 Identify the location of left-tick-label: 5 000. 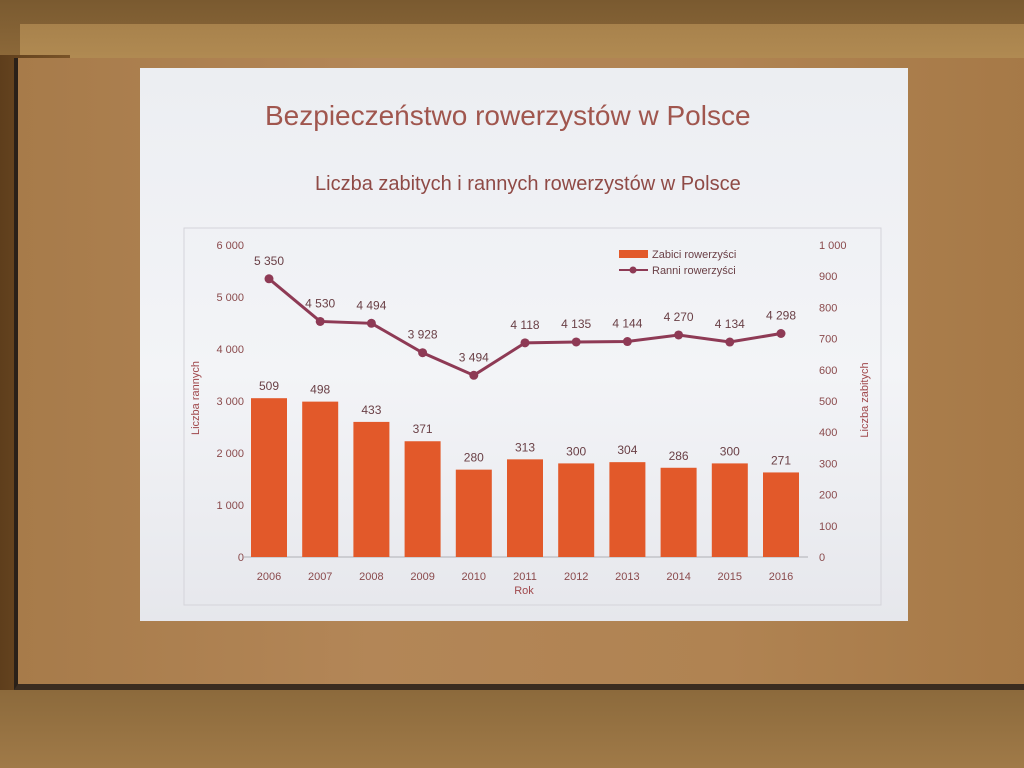
(230, 298).